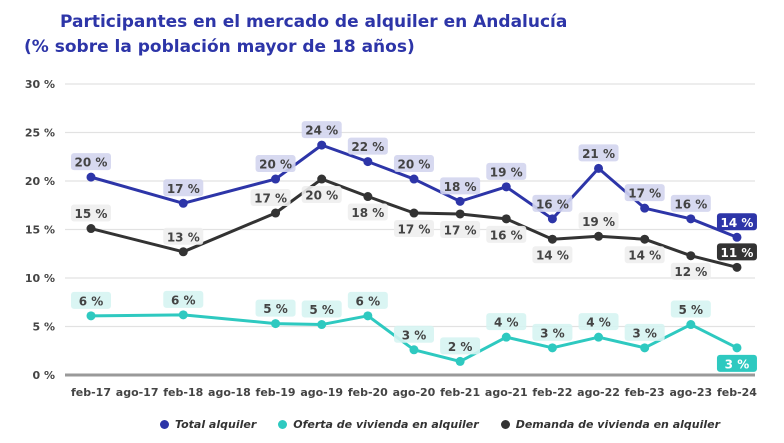 The image size is (784, 443). Describe the element at coordinates (598, 392) in the screenshot. I see `x-tick-label: ago-22` at that location.